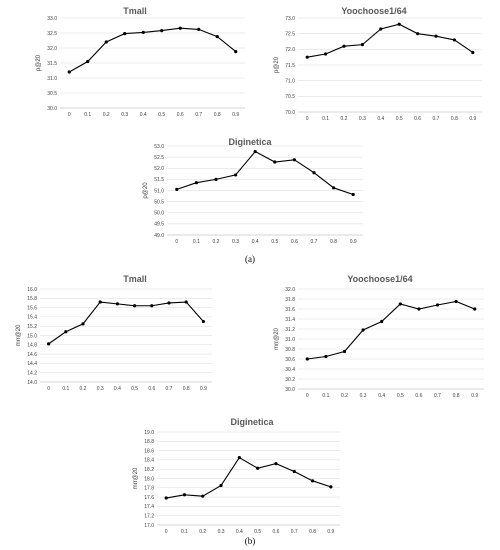 The image size is (500, 550). Describe the element at coordinates (290, 320) in the screenshot. I see `y-tick-label: 31.4` at that location.